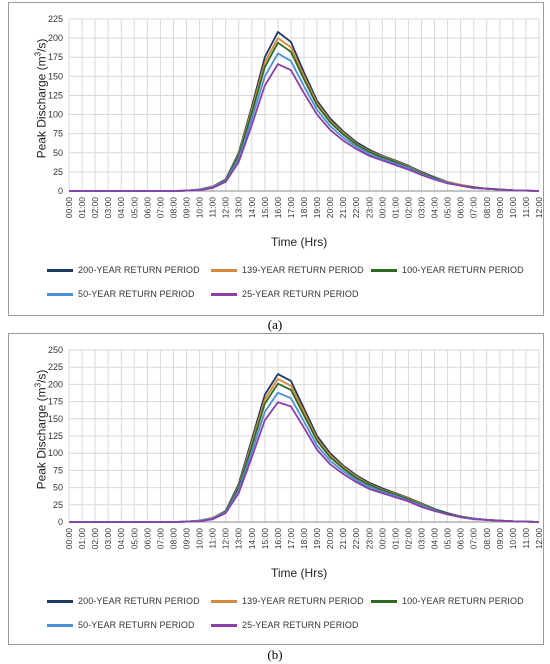  What do you see at coordinates (252, 208) in the screenshot?
I see `x-tick-label: 14:00` at bounding box center [252, 208].